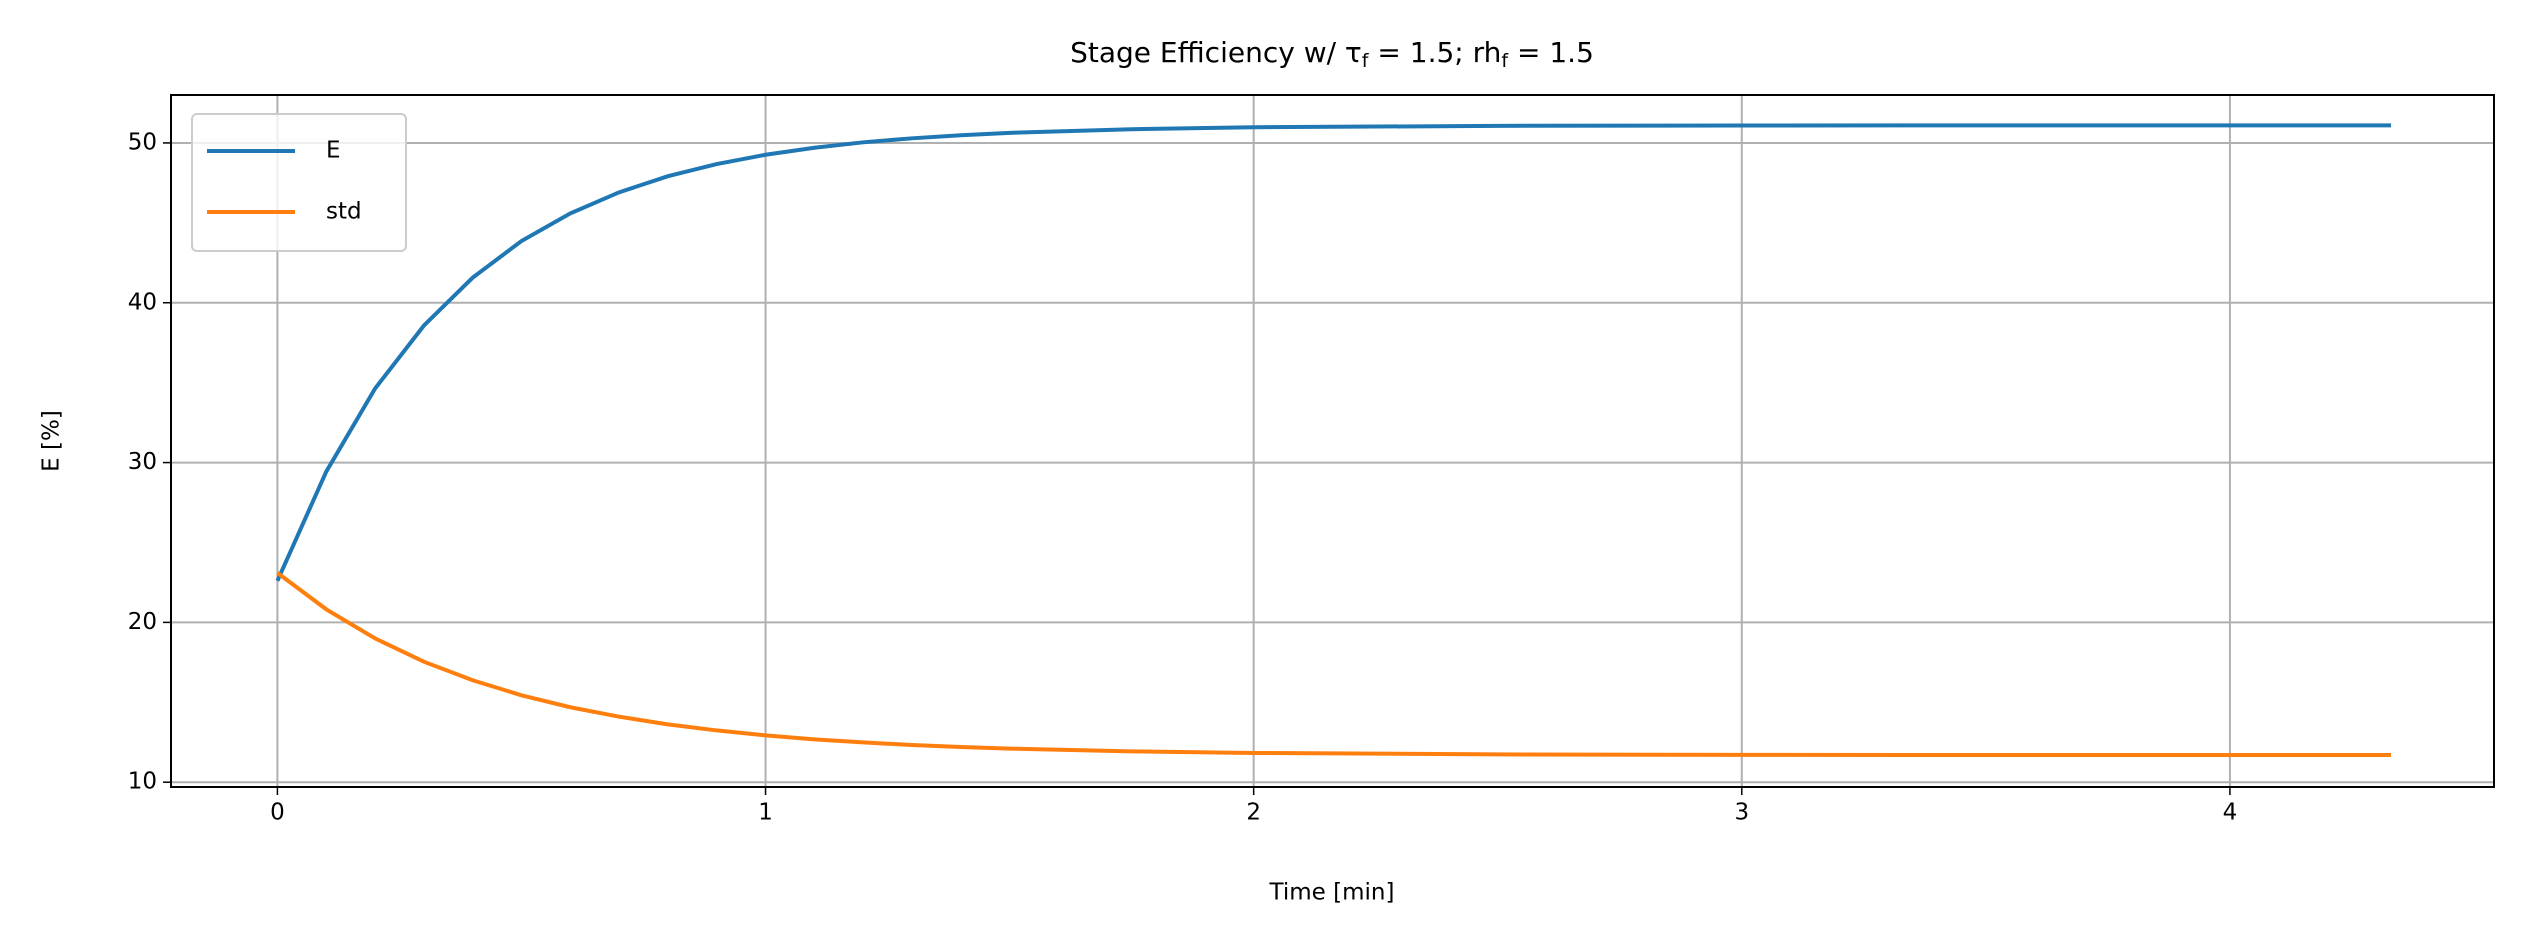 This screenshot has width=2525, height=947. What do you see at coordinates (1253, 813) in the screenshot?
I see `x-tick-label: 2` at bounding box center [1253, 813].